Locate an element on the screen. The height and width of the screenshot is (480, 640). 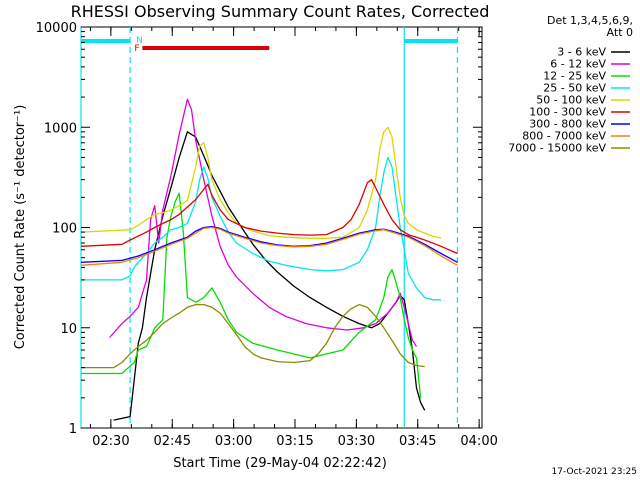
legend-entry-label: 3 - 6 keV is located at coordinates (581, 52).